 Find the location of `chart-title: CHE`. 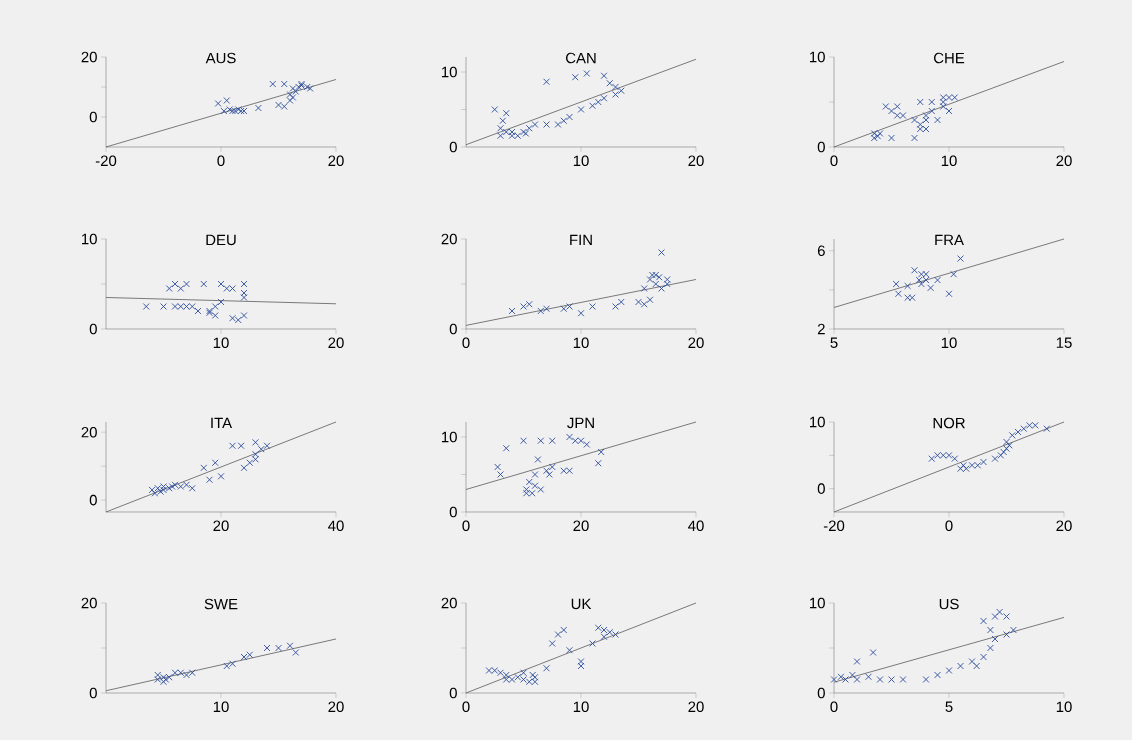

chart-title: CHE is located at coordinates (949, 58).